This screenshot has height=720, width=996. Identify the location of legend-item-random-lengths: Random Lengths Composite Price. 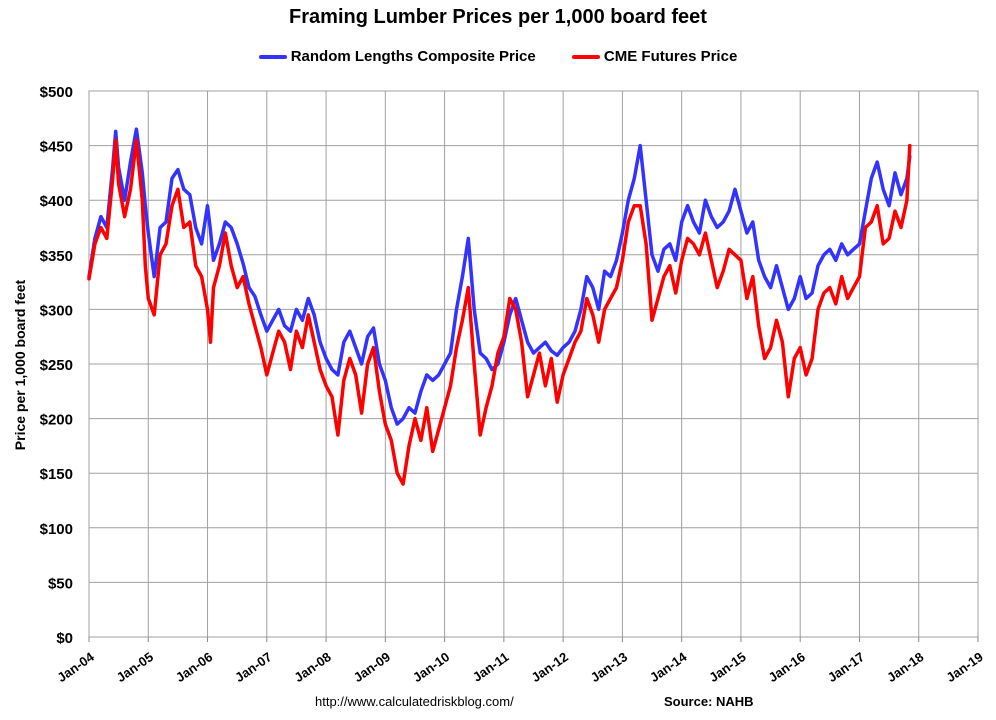
(397, 56).